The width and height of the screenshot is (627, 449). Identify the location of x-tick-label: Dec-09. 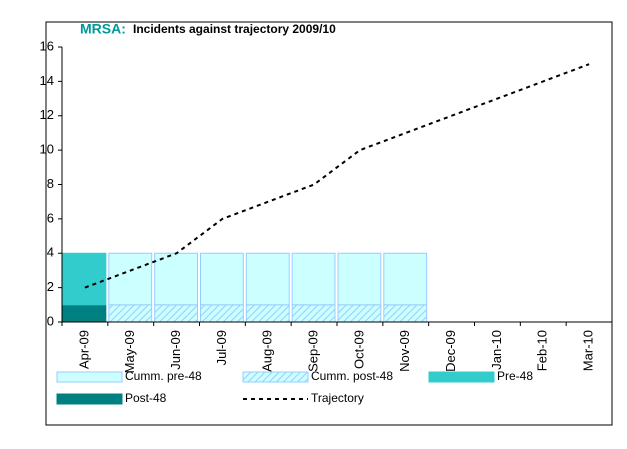
(450, 351).